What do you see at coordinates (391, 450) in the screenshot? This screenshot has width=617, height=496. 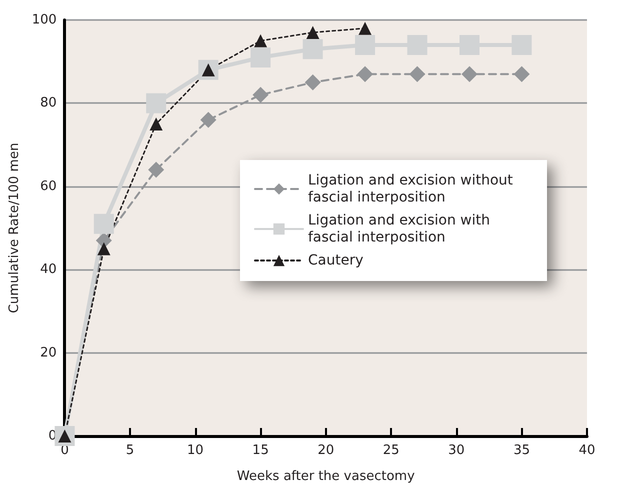 I see `x-tick-label: 25` at bounding box center [391, 450].